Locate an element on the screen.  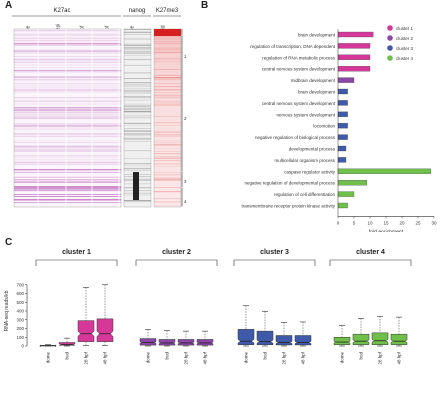
x-tick-label: 20 is located at coordinates (402, 222).